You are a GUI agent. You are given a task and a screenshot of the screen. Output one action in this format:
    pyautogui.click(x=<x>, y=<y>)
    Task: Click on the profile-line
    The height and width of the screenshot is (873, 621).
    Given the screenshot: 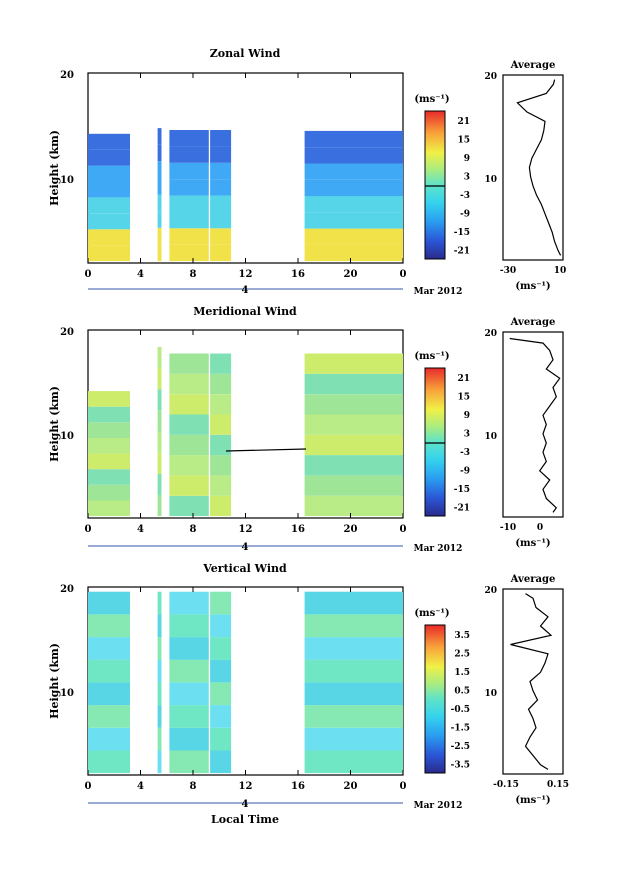 What is the action you would take?
    pyautogui.click(x=531, y=681)
    